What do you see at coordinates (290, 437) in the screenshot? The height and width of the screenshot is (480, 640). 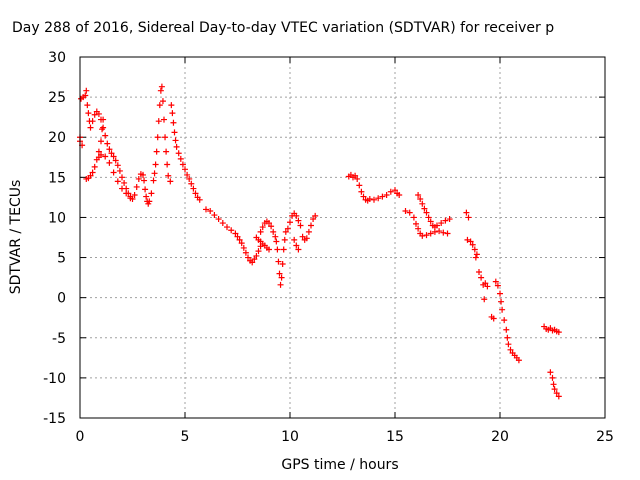 I see `x-tick-label: 10` at bounding box center [290, 437].